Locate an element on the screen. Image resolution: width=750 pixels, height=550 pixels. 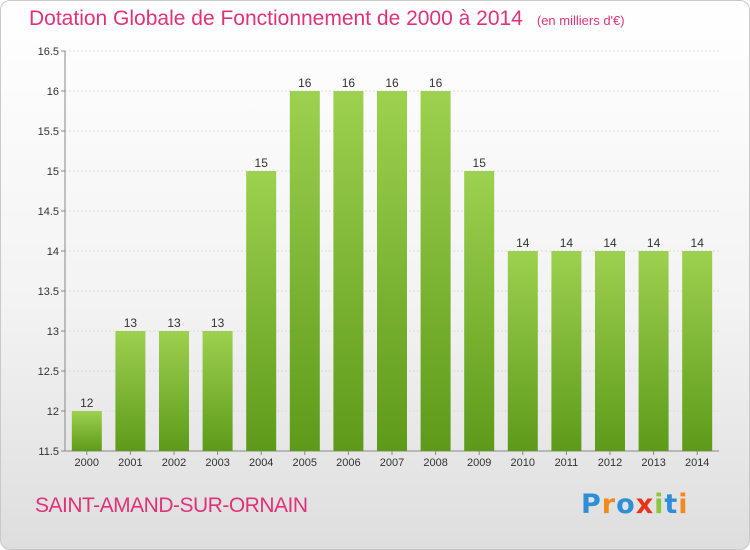
x-tick-label-2005: 2005 is located at coordinates (305, 463).